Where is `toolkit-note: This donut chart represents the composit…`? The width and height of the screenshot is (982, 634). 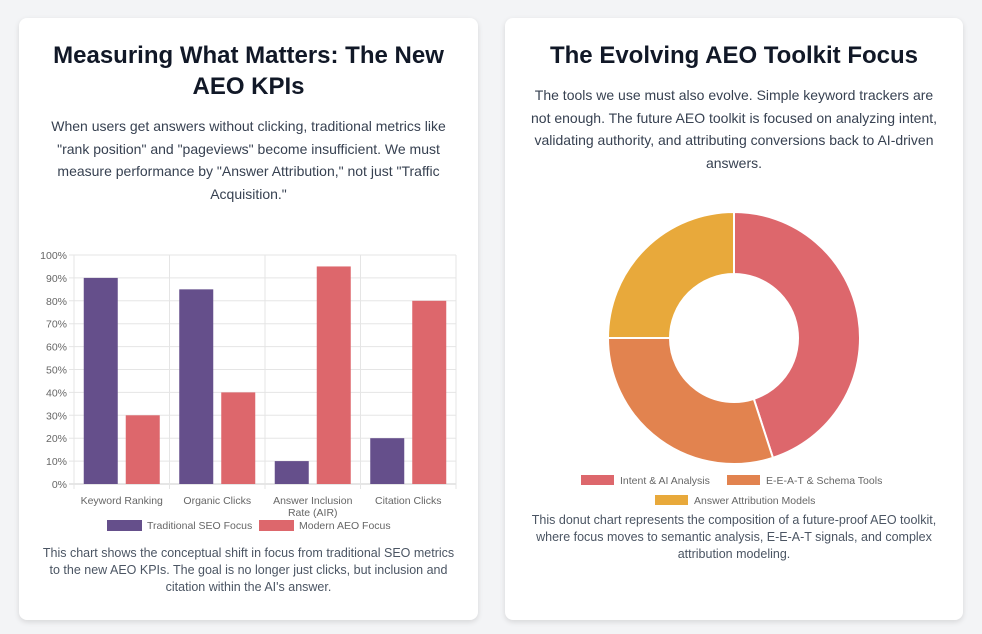 toolkit-note: This donut chart represents the composit… is located at coordinates (734, 537).